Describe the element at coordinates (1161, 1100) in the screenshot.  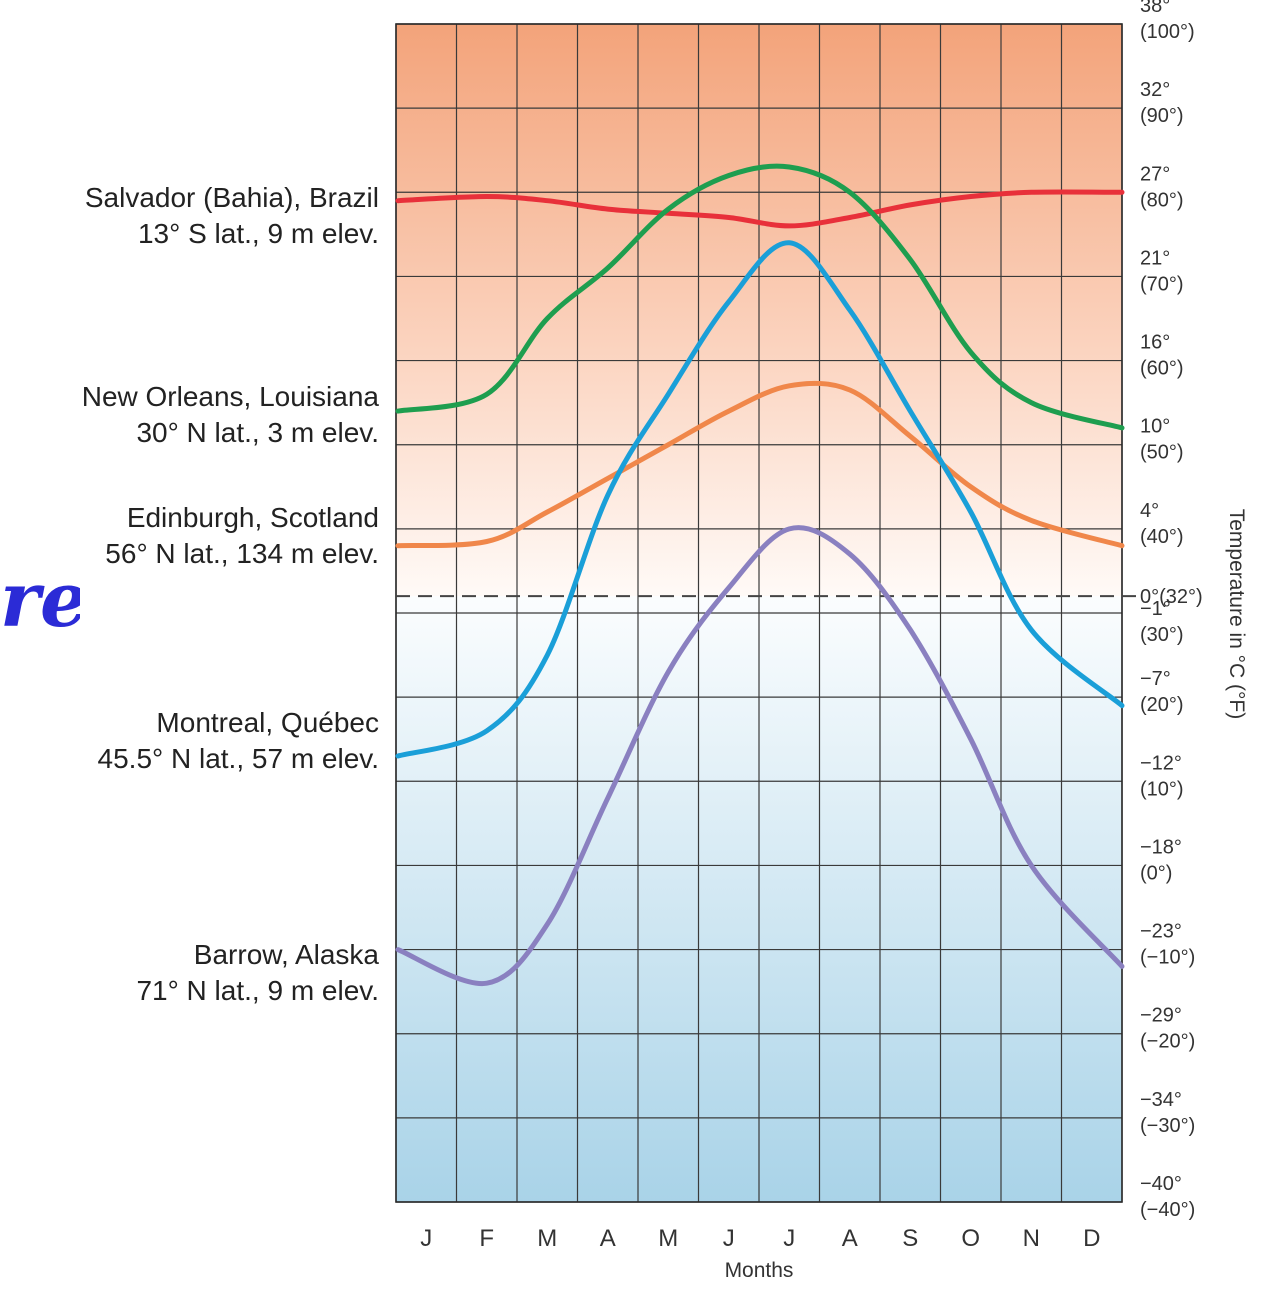
I see `y-tick-label-c: −34°` at that location.